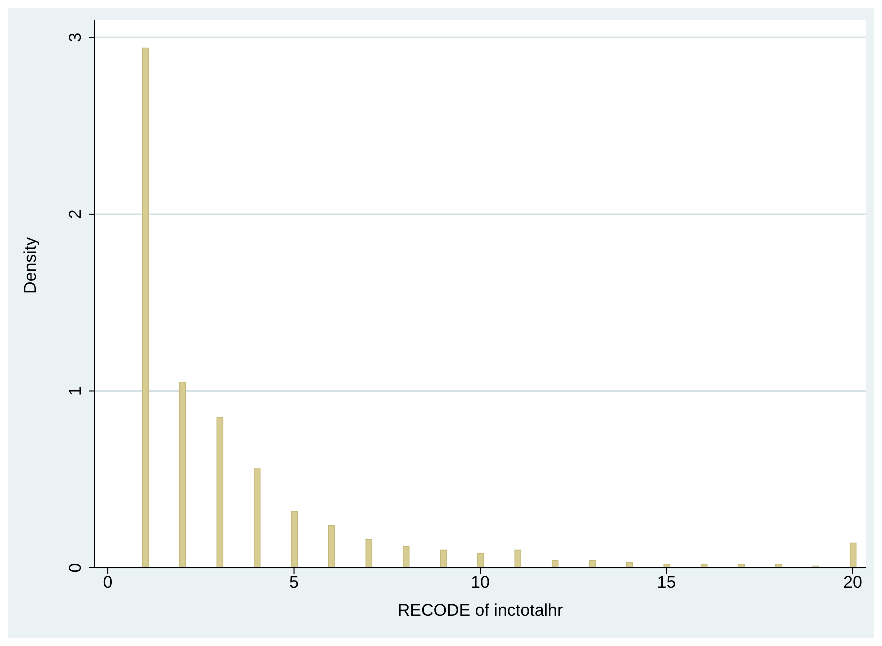 The width and height of the screenshot is (882, 646). Describe the element at coordinates (75, 568) in the screenshot. I see `y-tick-label: 0` at that location.